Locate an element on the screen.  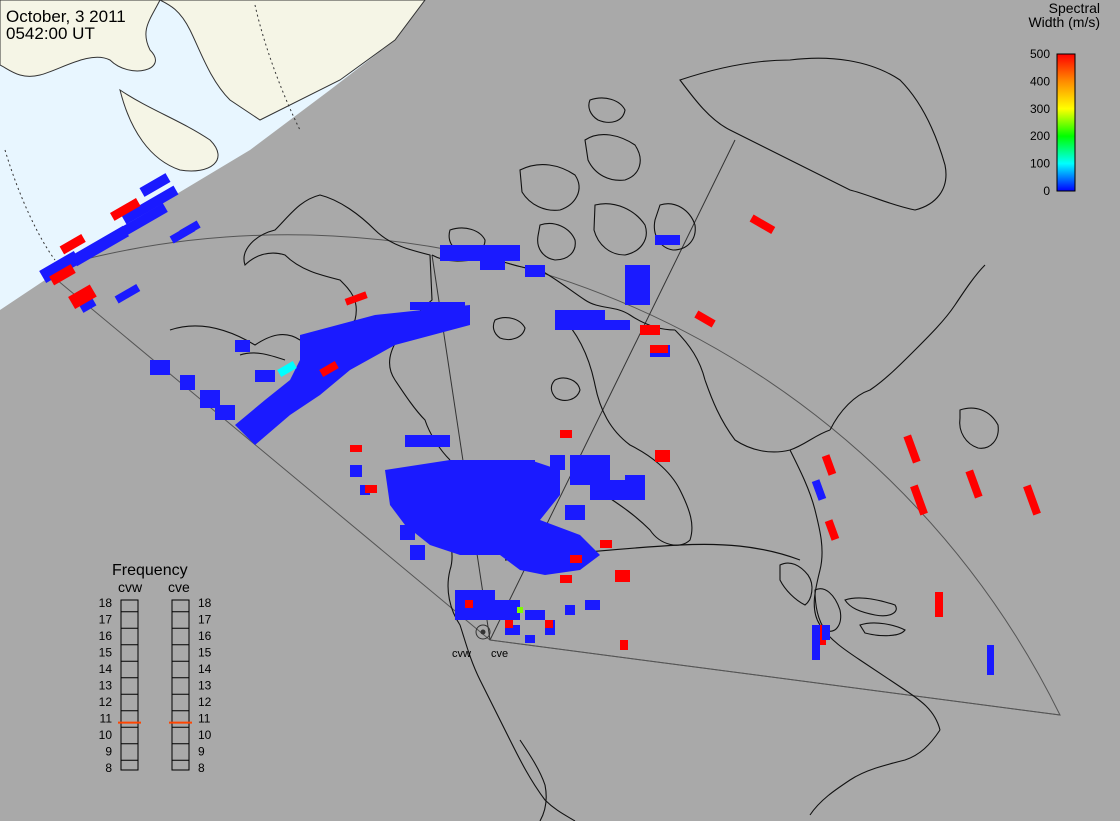
radar-west-label: cvw is located at coordinates (461, 654).